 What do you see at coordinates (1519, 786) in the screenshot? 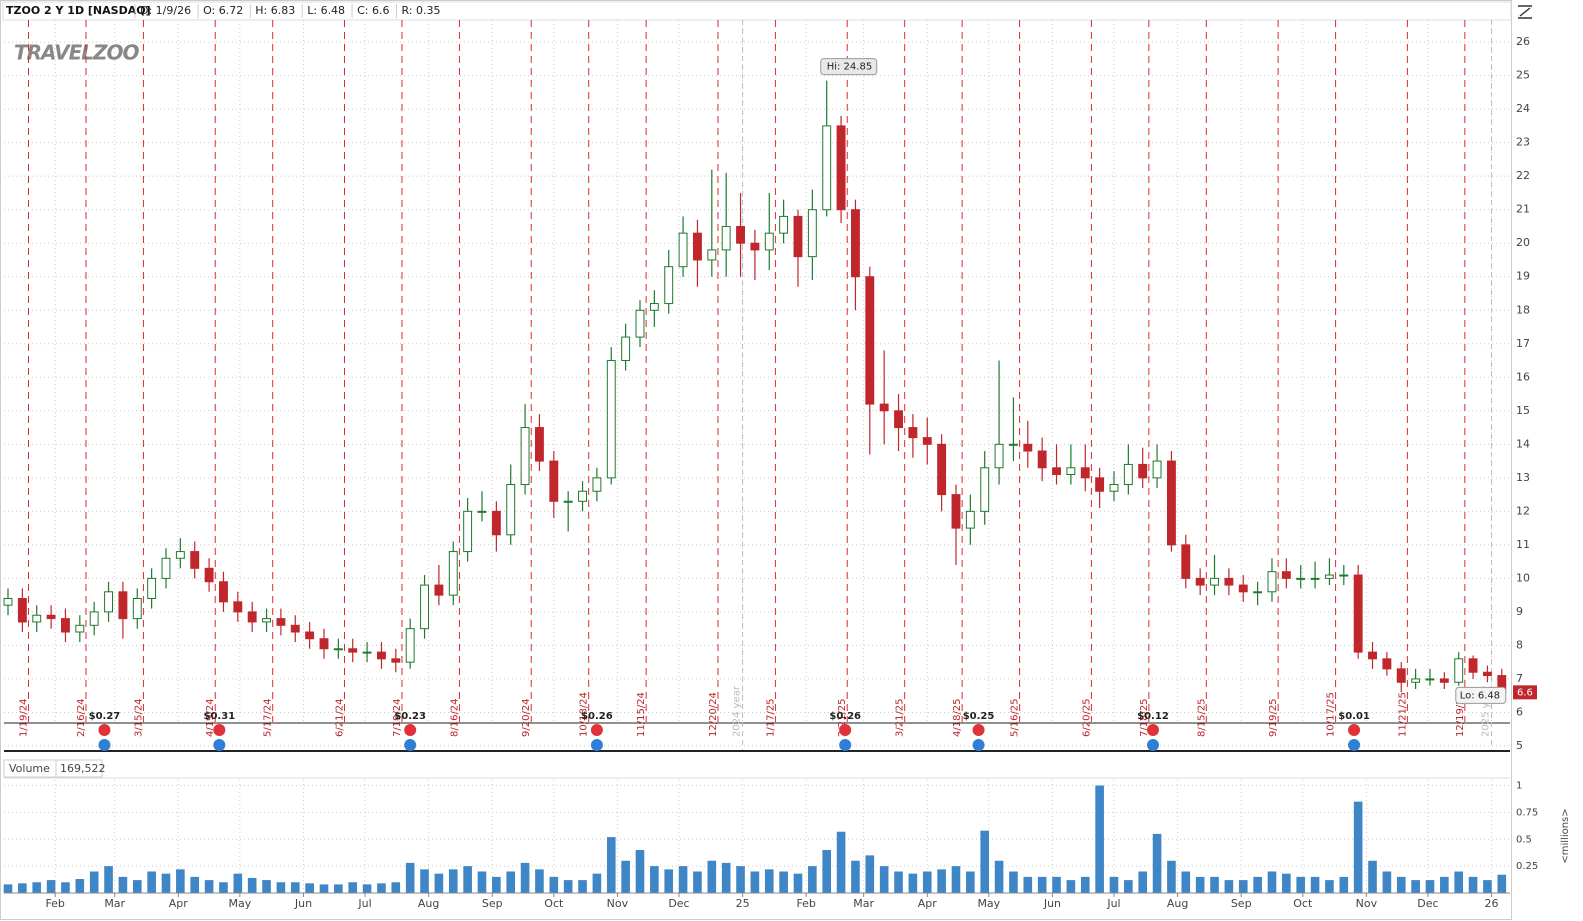
I see `y-tick-label: 1` at bounding box center [1519, 786].